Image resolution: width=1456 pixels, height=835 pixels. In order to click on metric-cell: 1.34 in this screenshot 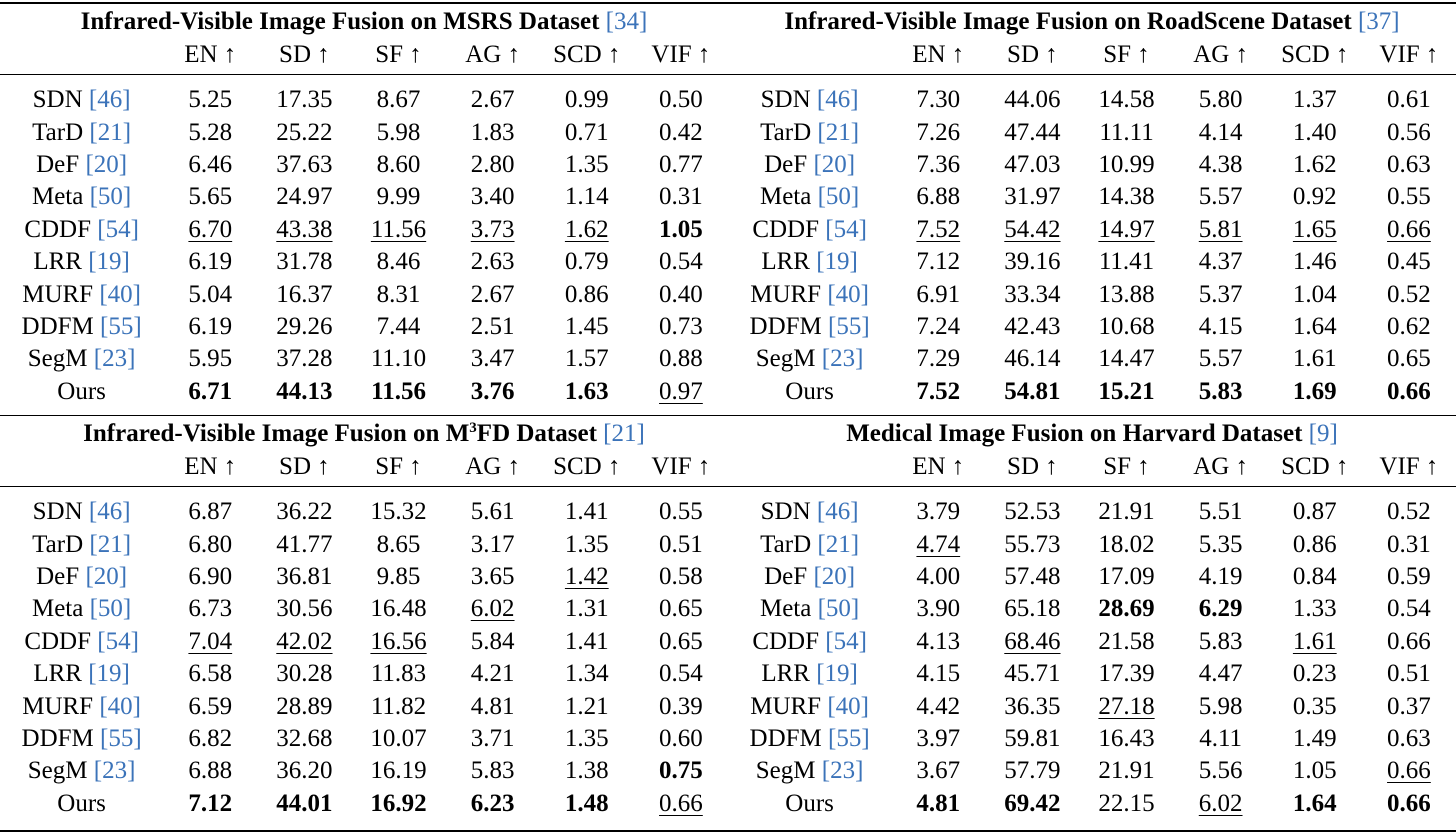, I will do `click(587, 674)`.